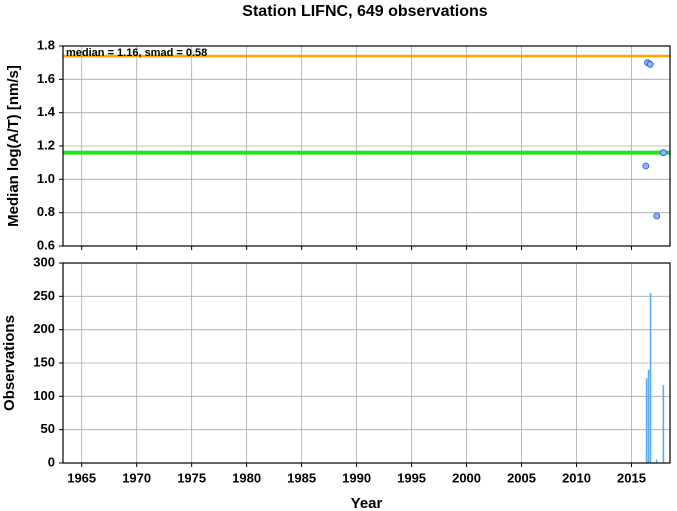 The width and height of the screenshot is (677, 511). Describe the element at coordinates (631, 477) in the screenshot. I see `x-tick-label: 2015` at that location.